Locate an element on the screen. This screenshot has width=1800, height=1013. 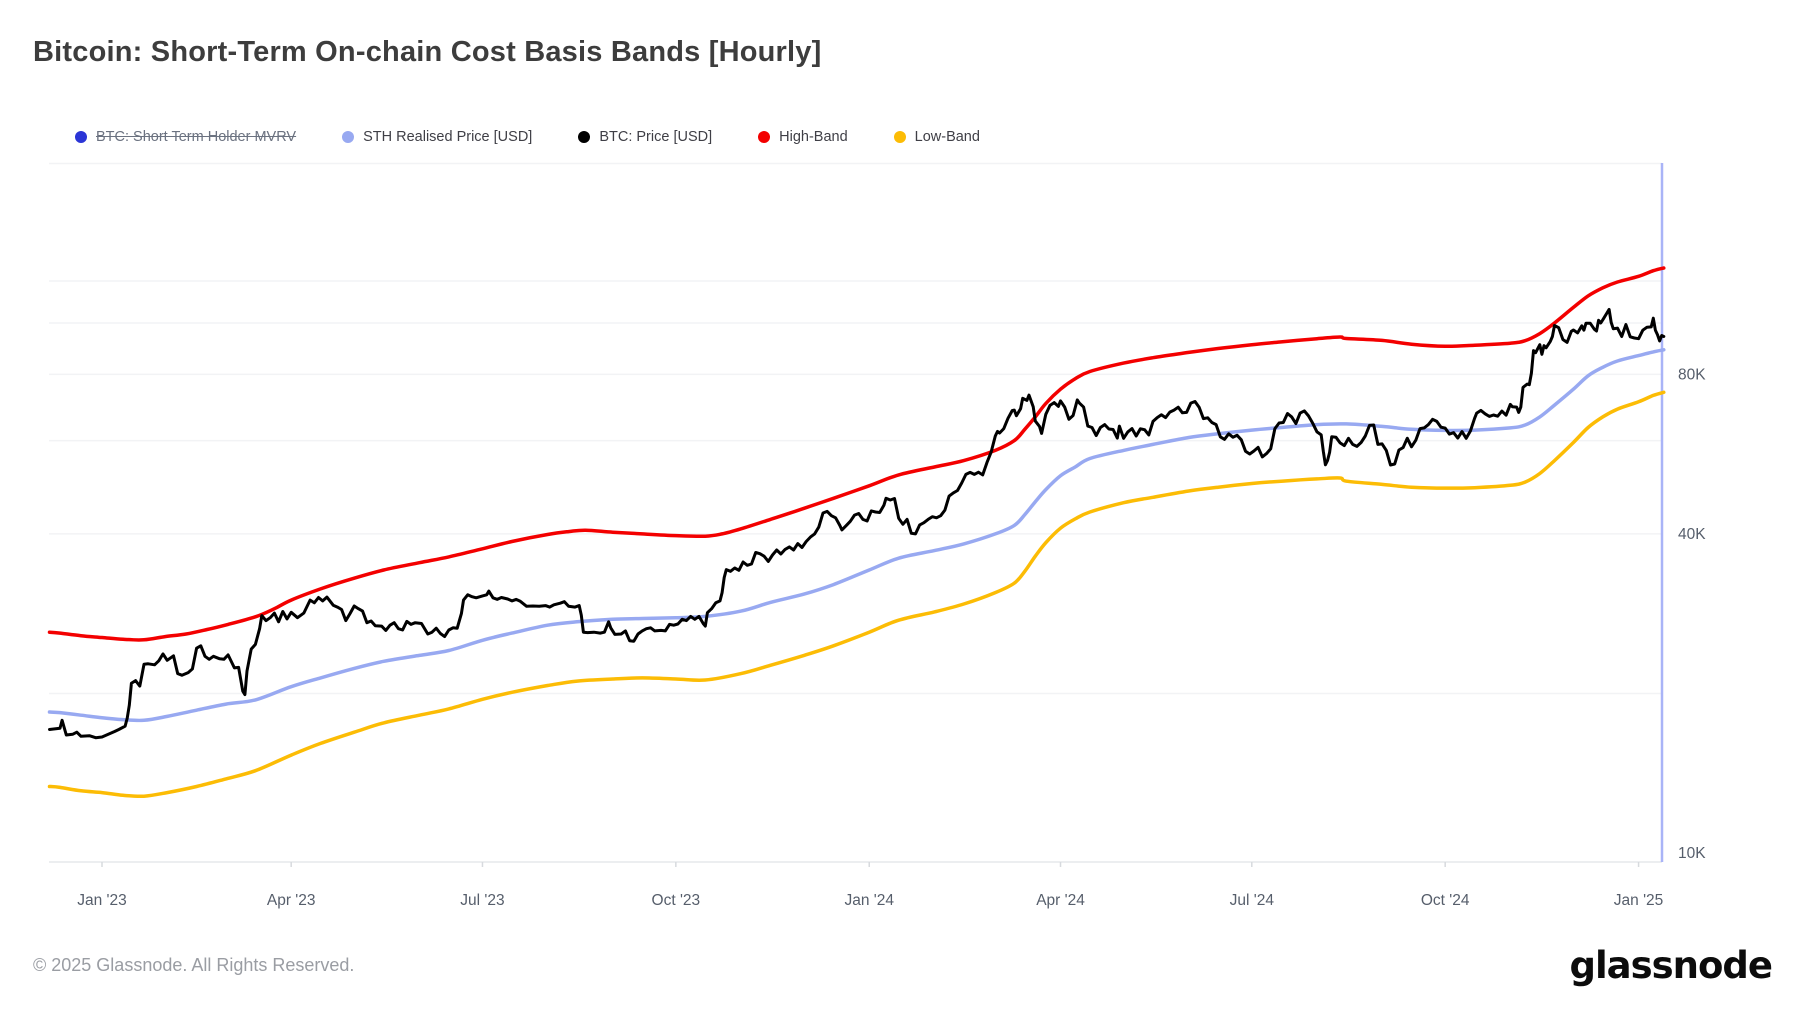
x-tick-label: Oct '24 is located at coordinates (1445, 900).